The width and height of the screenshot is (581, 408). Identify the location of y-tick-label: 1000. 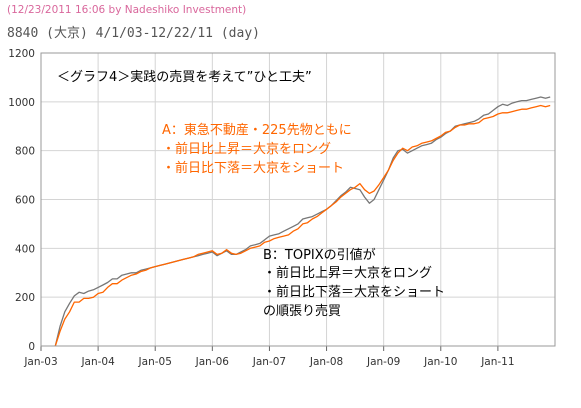
(21, 103).